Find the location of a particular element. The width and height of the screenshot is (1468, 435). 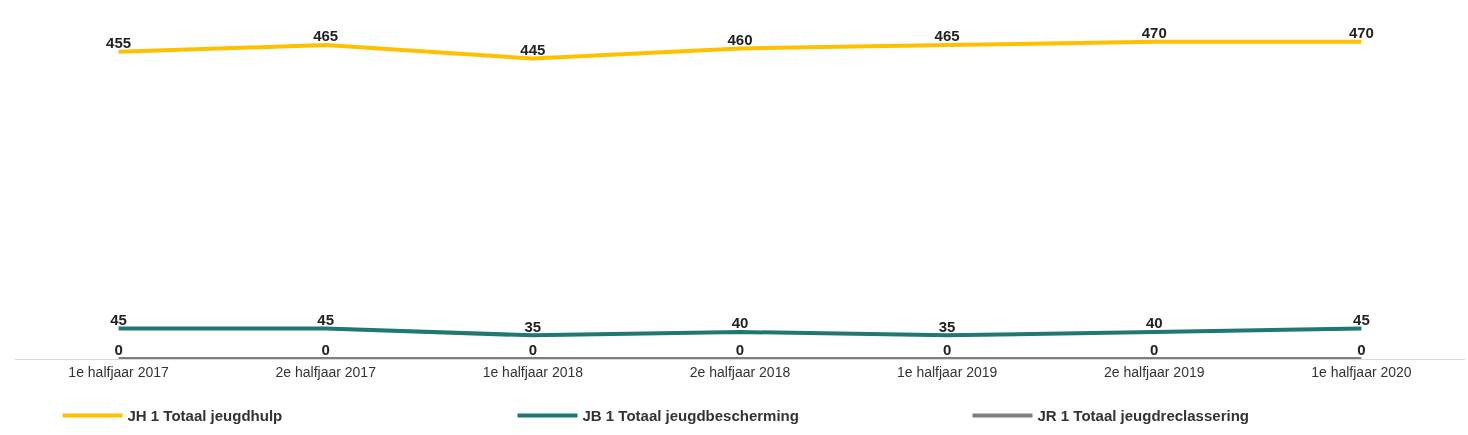

x-tick-label: 2e halfjaar 2018 is located at coordinates (740, 371).